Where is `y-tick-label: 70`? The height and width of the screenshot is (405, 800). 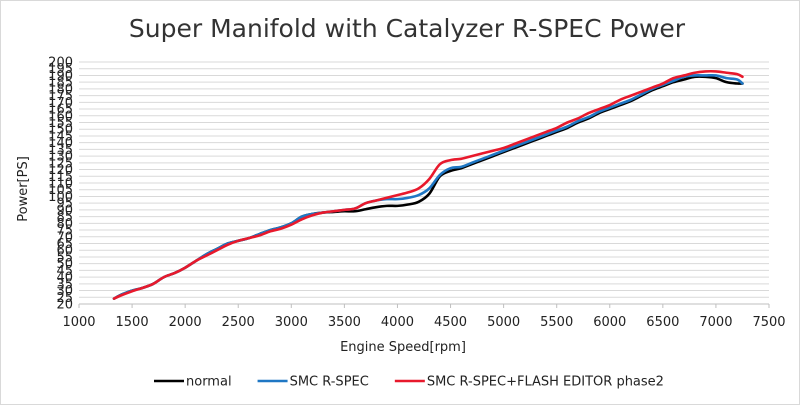 y-tick-label: 70 is located at coordinates (64, 237).